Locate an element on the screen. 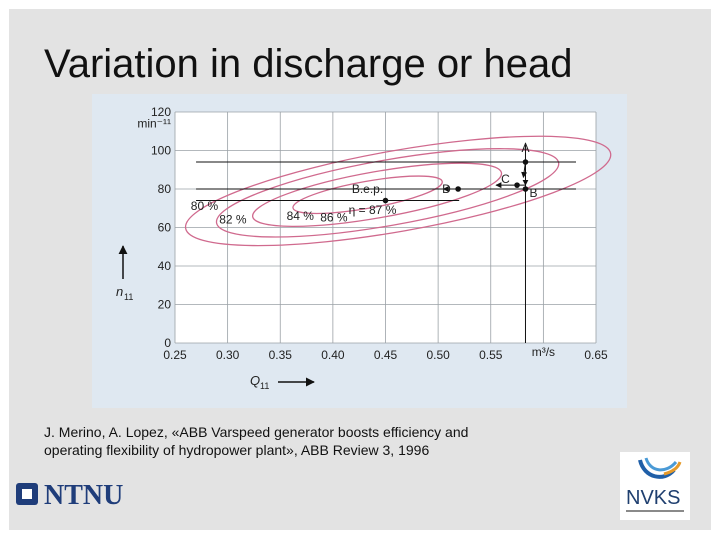  bep-label: B.e.p. is located at coordinates (367, 189).